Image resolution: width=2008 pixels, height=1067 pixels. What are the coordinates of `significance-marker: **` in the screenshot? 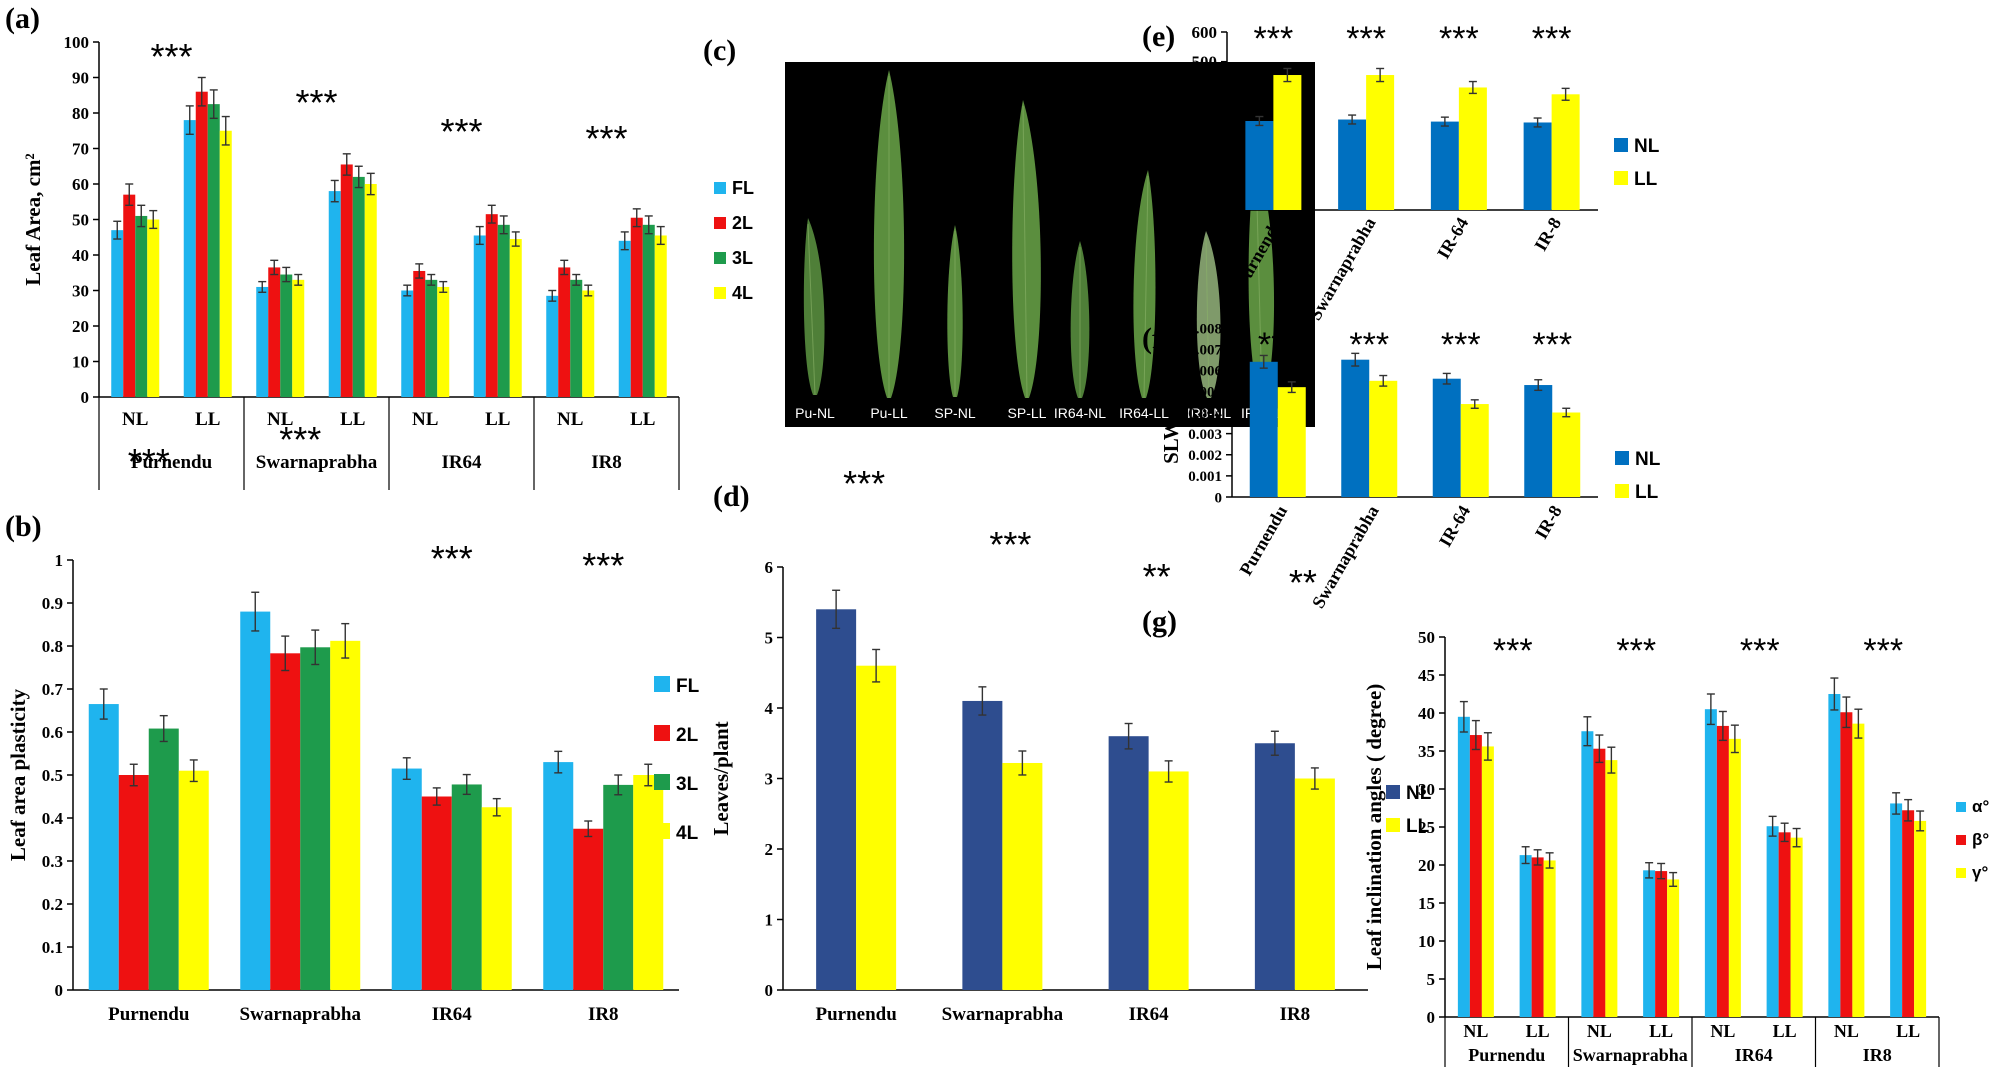 It's located at (1303, 582).